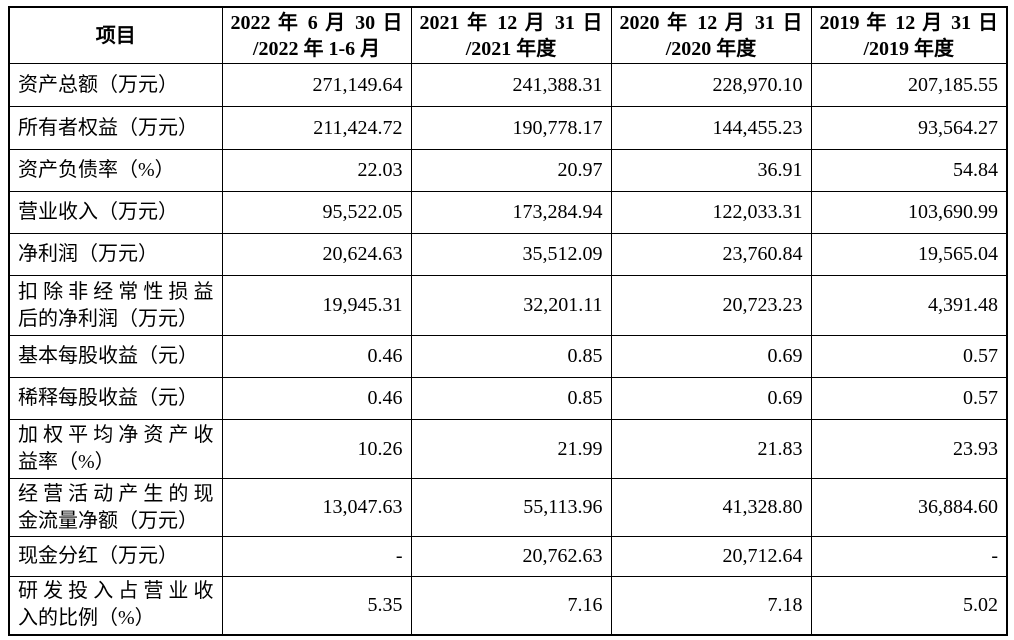 The height and width of the screenshot is (640, 1014). I want to click on cell-line: /2022 年 1-6 月, so click(316, 48).